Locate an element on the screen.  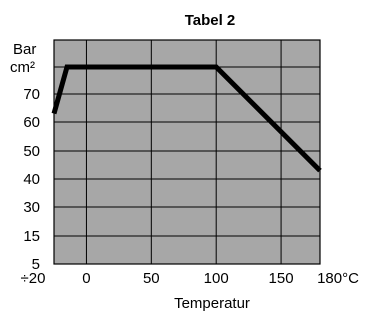
x-tick-label: 100 is located at coordinates (216, 278).